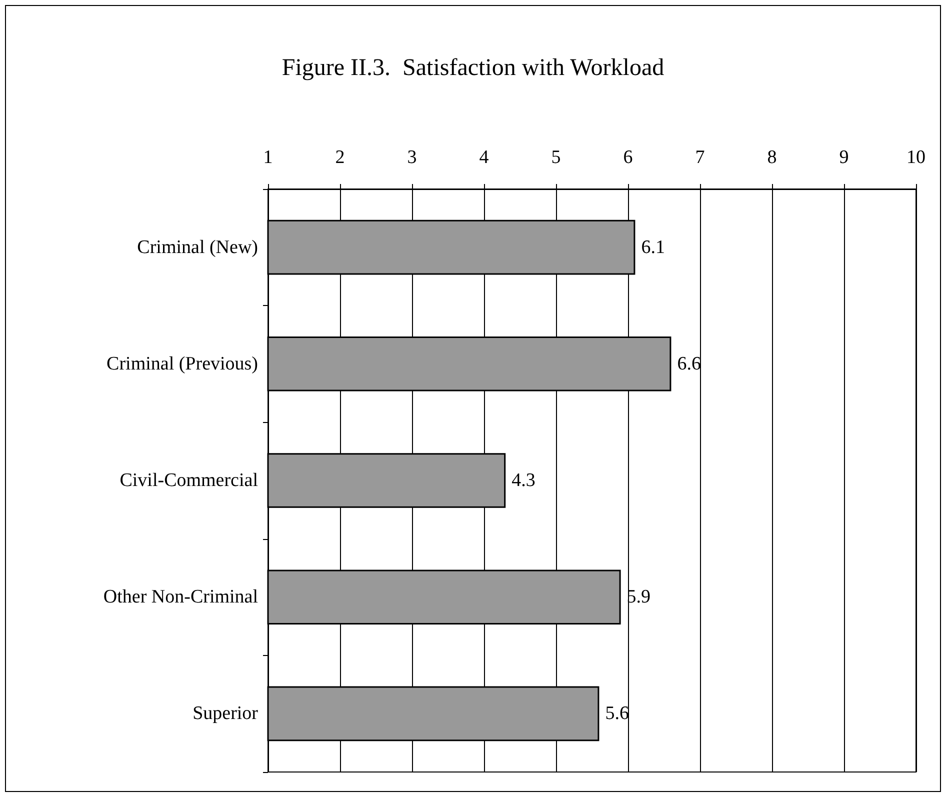 Image resolution: width=948 pixels, height=797 pixels. What do you see at coordinates (182, 363) in the screenshot?
I see `y-tick-label: Criminal (Previous)` at bounding box center [182, 363].